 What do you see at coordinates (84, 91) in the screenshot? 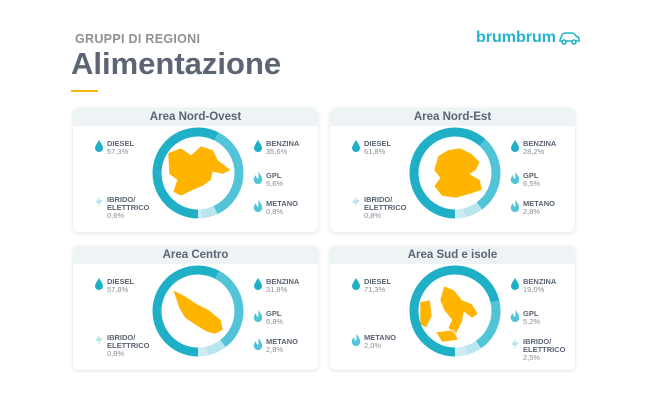
I see `accent-rule` at bounding box center [84, 91].